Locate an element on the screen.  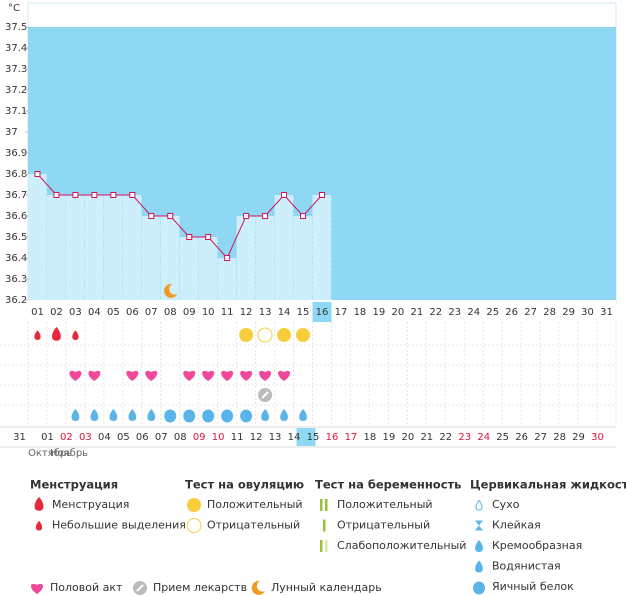
legend-label: Кремообразная is located at coordinates (537, 545).